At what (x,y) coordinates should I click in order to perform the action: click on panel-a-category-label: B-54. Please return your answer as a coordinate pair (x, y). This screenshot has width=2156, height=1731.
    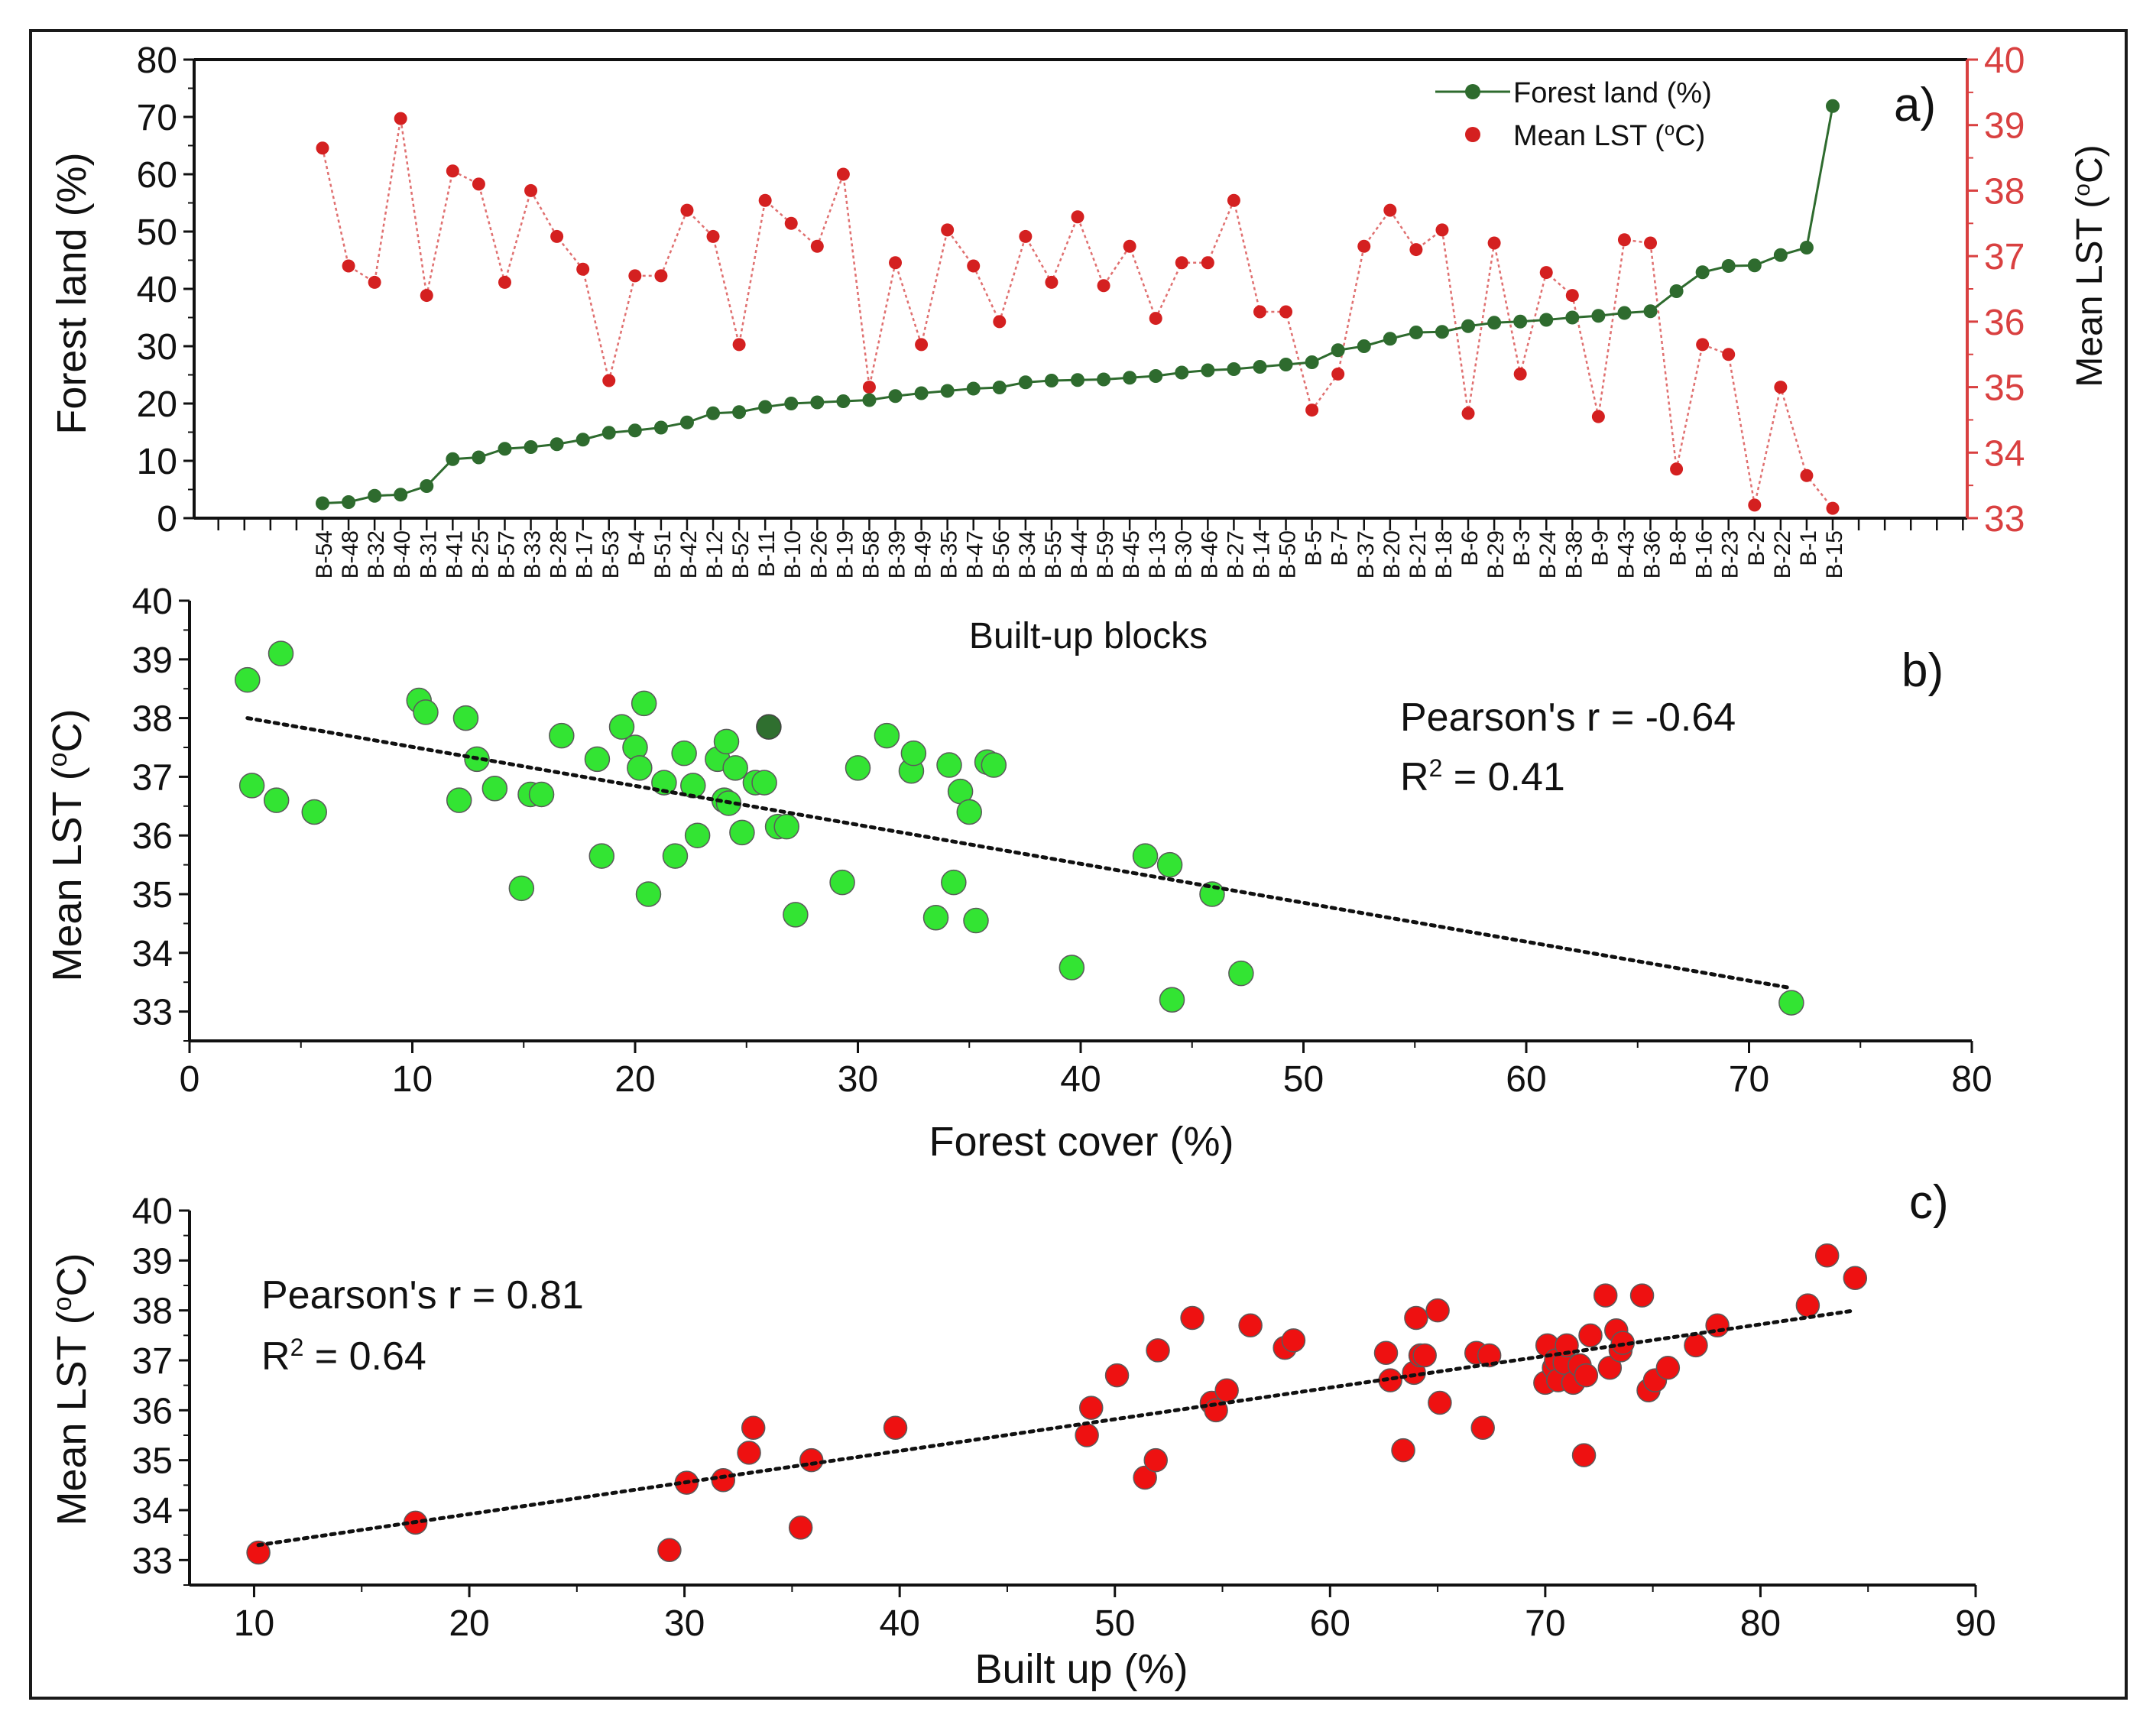
    Looking at the image, I should click on (324, 554).